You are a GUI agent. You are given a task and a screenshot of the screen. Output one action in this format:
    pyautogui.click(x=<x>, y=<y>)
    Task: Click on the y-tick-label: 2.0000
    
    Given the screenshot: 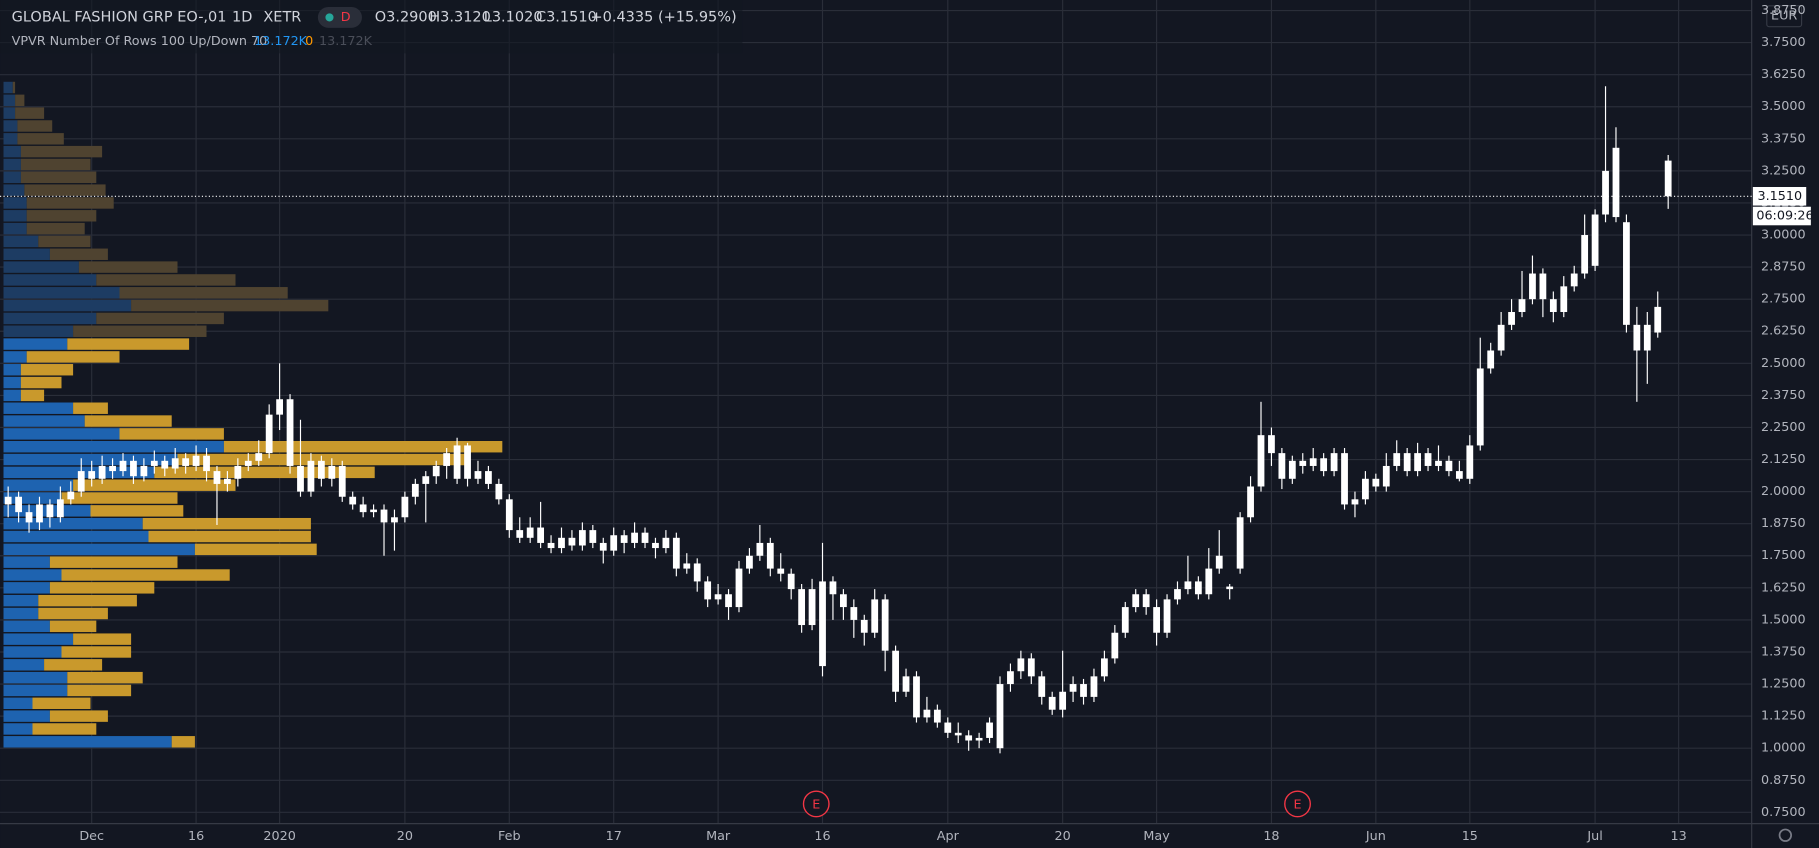 What is the action you would take?
    pyautogui.click(x=1783, y=491)
    